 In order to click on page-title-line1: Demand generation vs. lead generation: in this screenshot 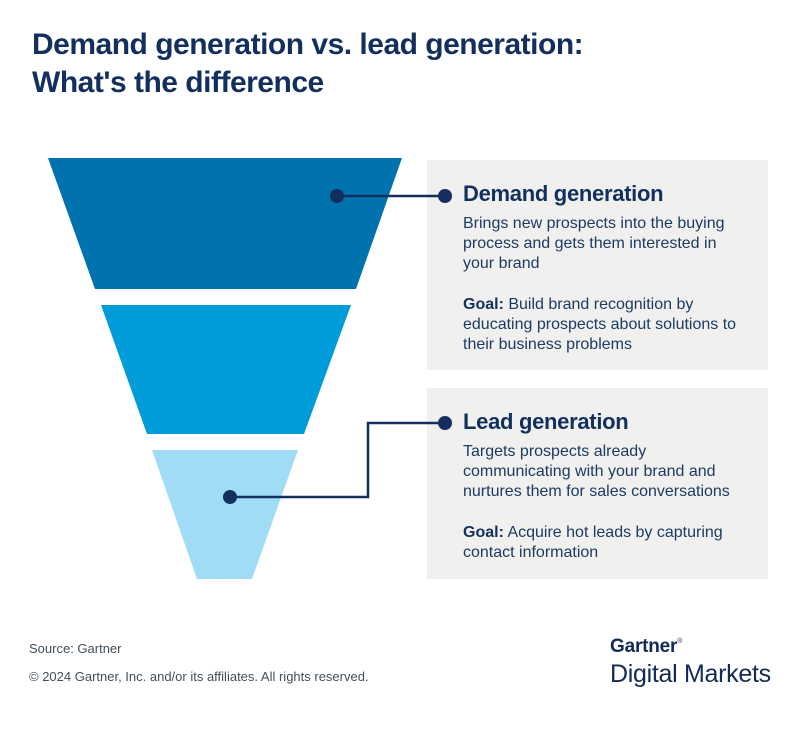, I will do `click(308, 44)`.